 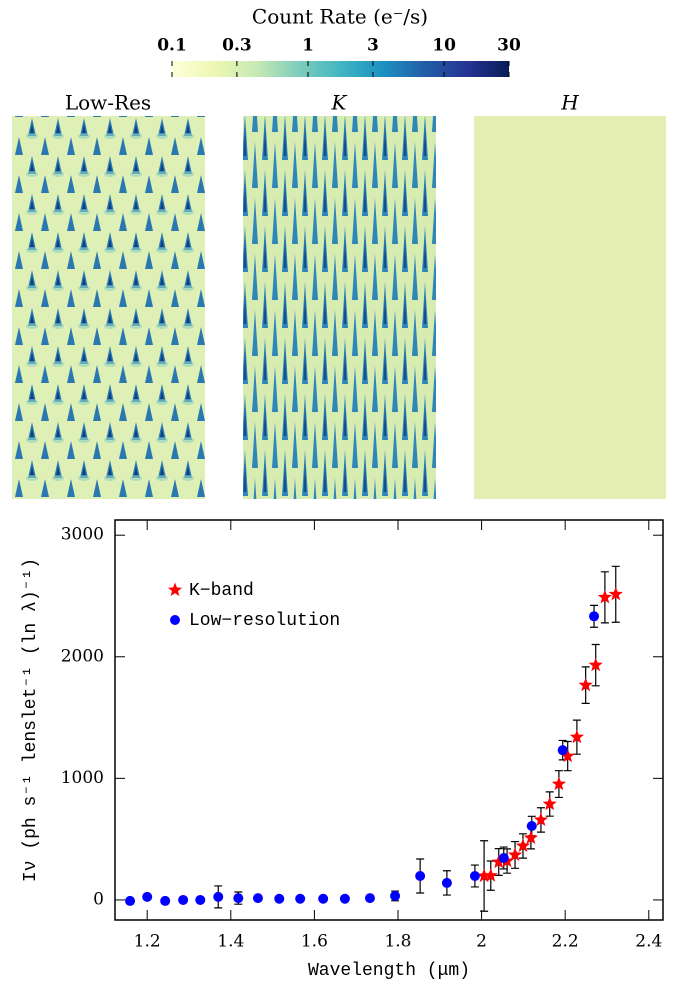 What do you see at coordinates (98, 899) in the screenshot?
I see `y-tick-label: 0` at bounding box center [98, 899].